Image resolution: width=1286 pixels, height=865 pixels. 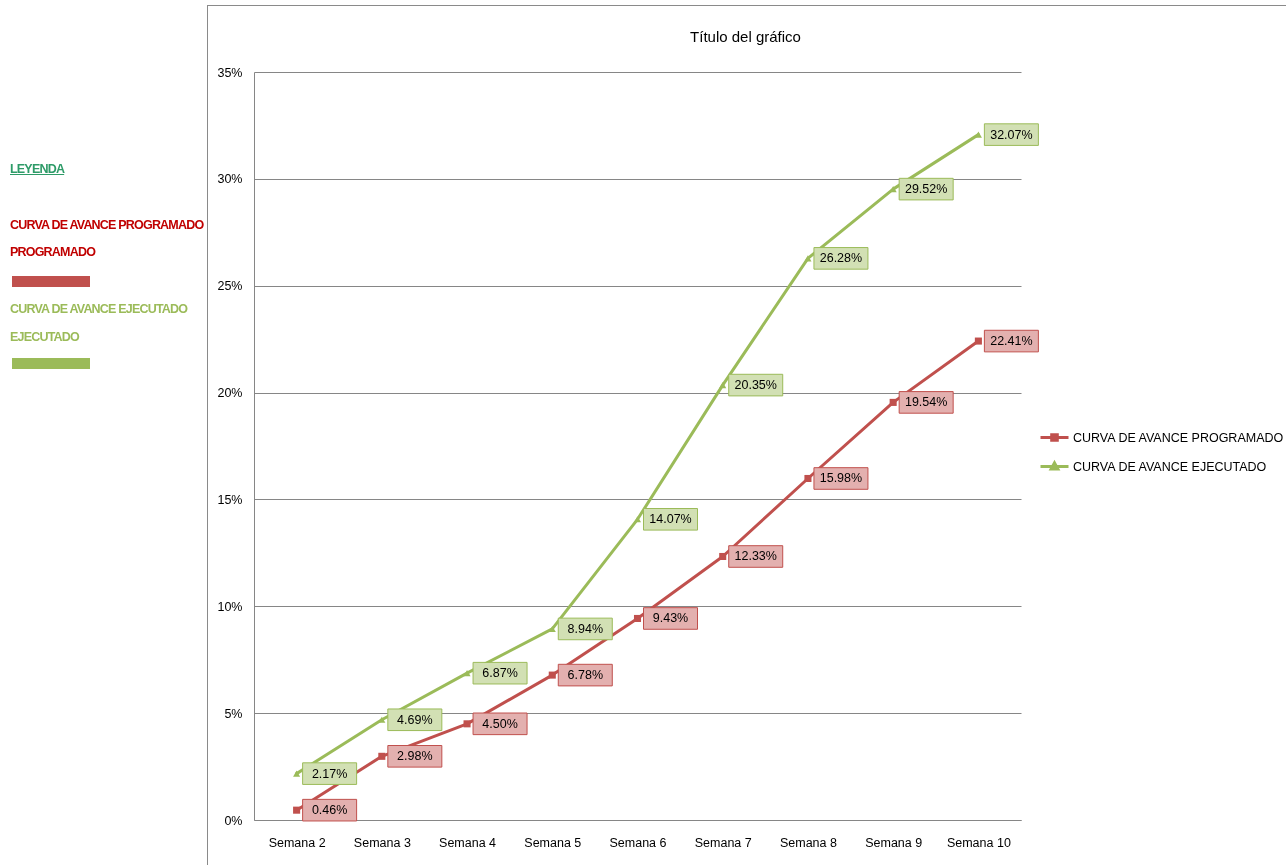 I want to click on y-tick-label: 35%, so click(x=230, y=72).